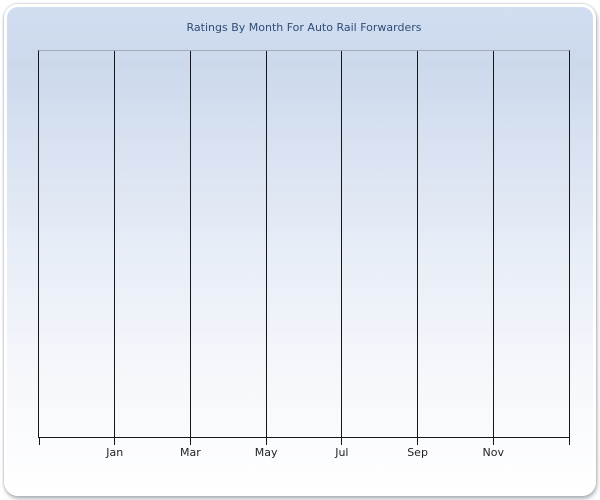 Image resolution: width=600 pixels, height=500 pixels. What do you see at coordinates (342, 452) in the screenshot?
I see `x-axis-label: Jul` at bounding box center [342, 452].